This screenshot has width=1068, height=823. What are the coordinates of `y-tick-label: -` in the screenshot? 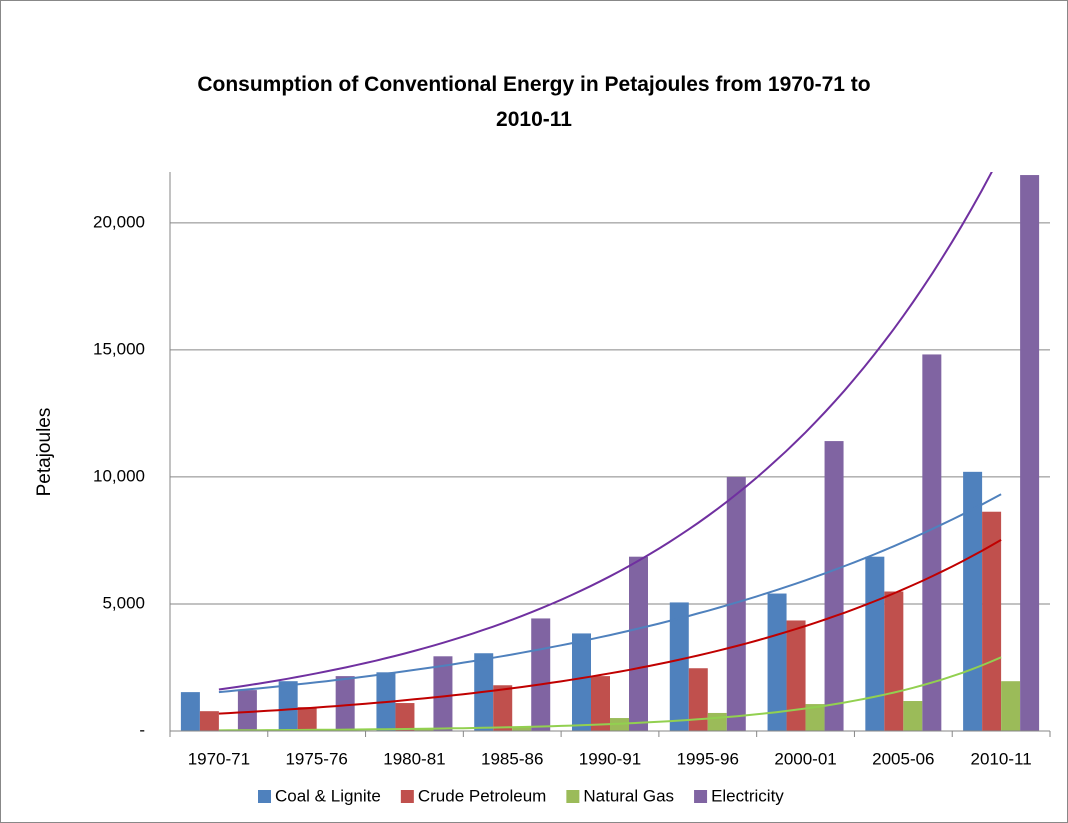 It's located at (142, 729).